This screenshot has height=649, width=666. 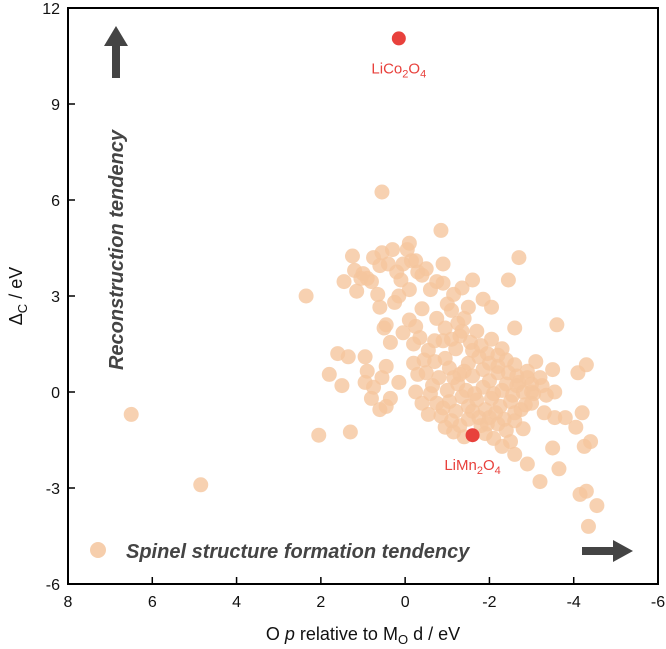 What do you see at coordinates (98, 550) in the screenshot?
I see `legend-marker` at bounding box center [98, 550].